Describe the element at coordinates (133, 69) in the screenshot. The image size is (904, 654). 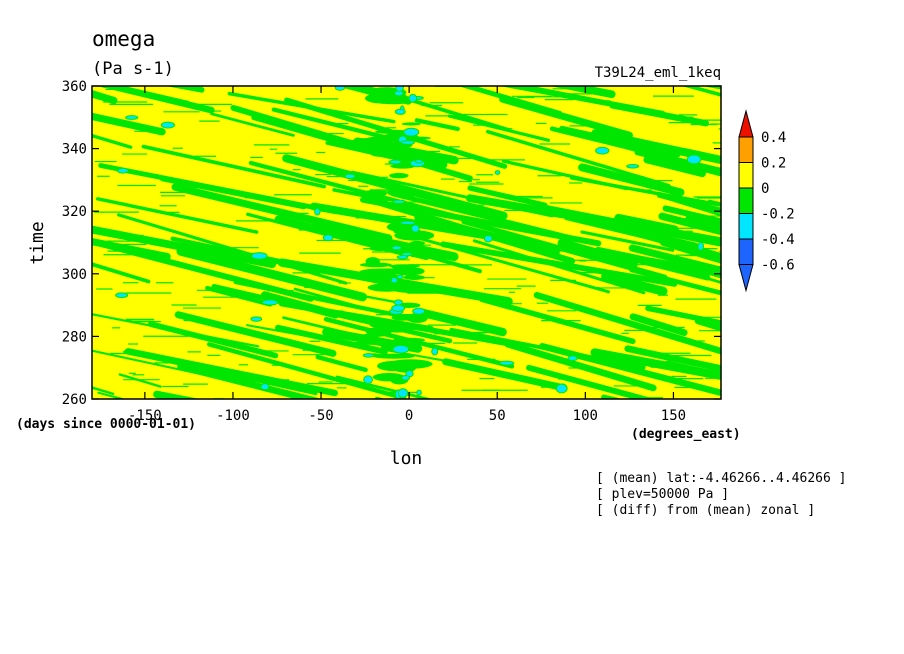
I see `chart-units: (Pa s-1)` at that location.